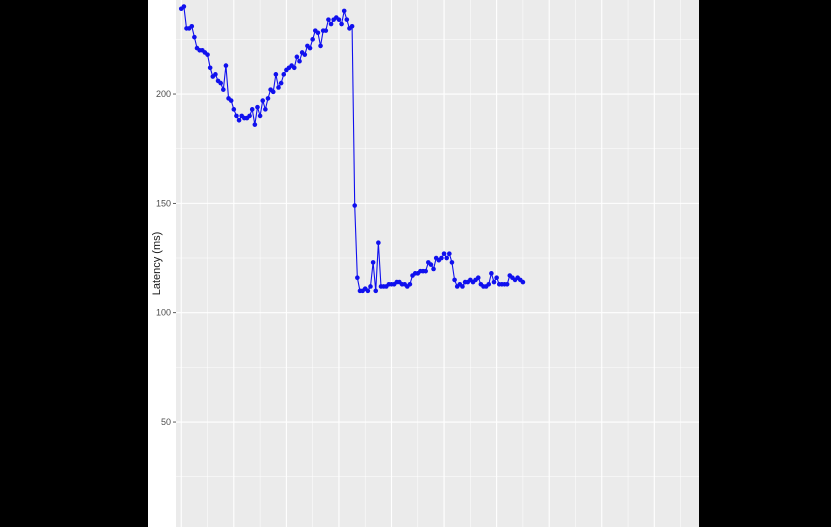  I want to click on y-axis: 50 100 150 200, so click(166, 258).